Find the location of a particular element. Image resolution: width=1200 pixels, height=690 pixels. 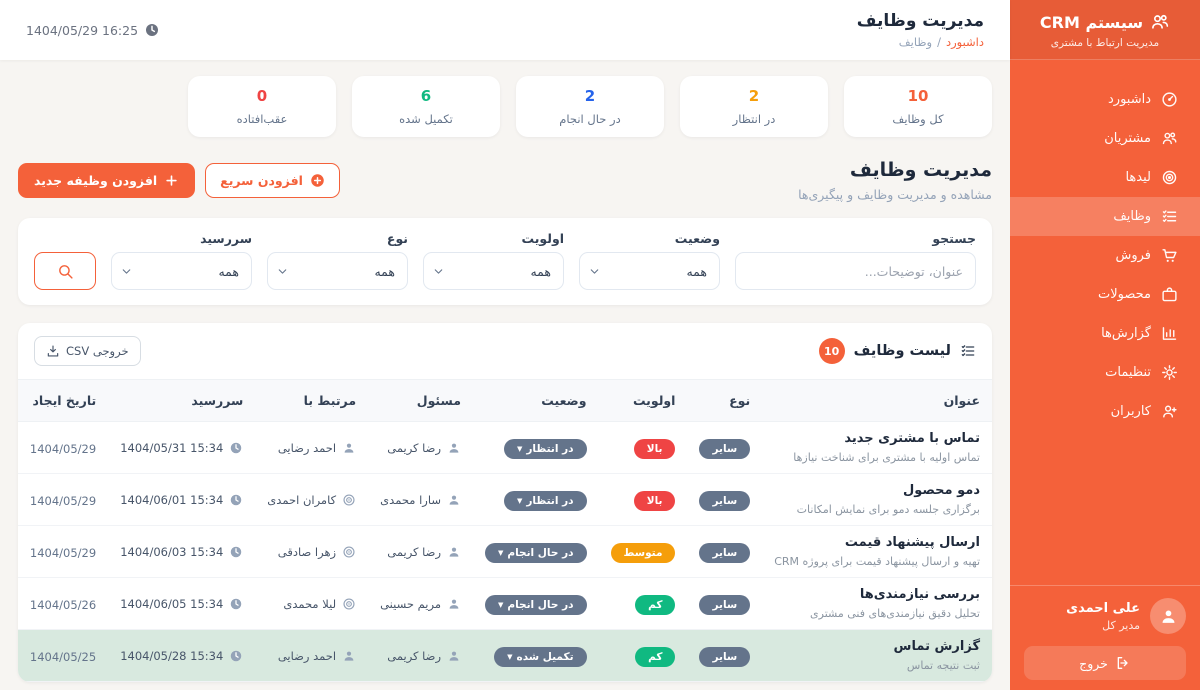

column-header: سررسید is located at coordinates (182, 400).